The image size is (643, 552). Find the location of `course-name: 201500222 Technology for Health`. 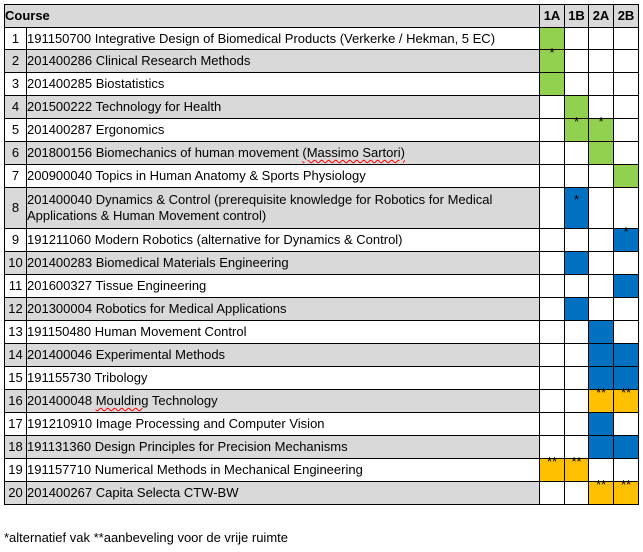

course-name: 201500222 Technology for Health is located at coordinates (283, 107).